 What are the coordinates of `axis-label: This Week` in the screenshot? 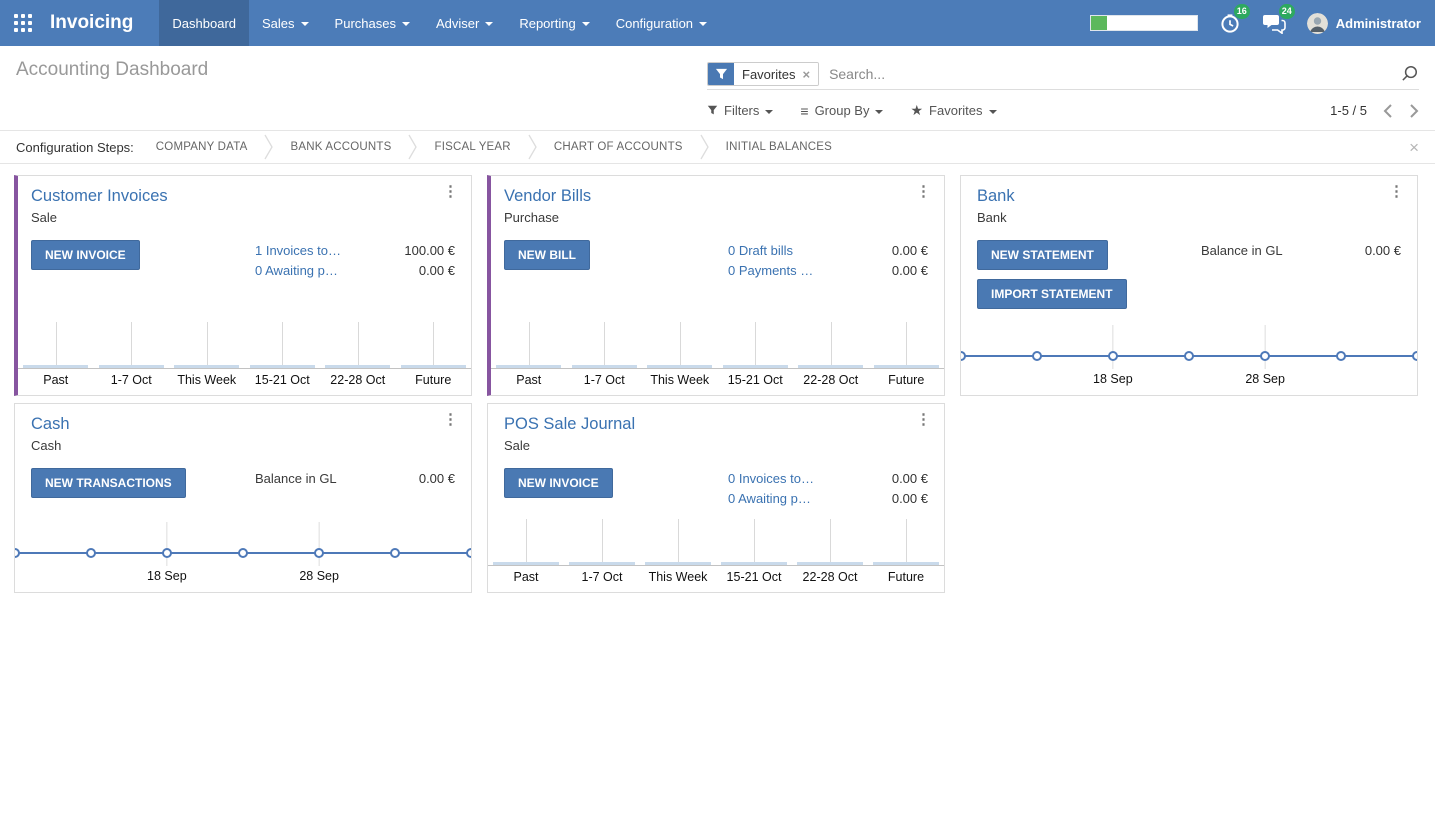 It's located at (678, 577).